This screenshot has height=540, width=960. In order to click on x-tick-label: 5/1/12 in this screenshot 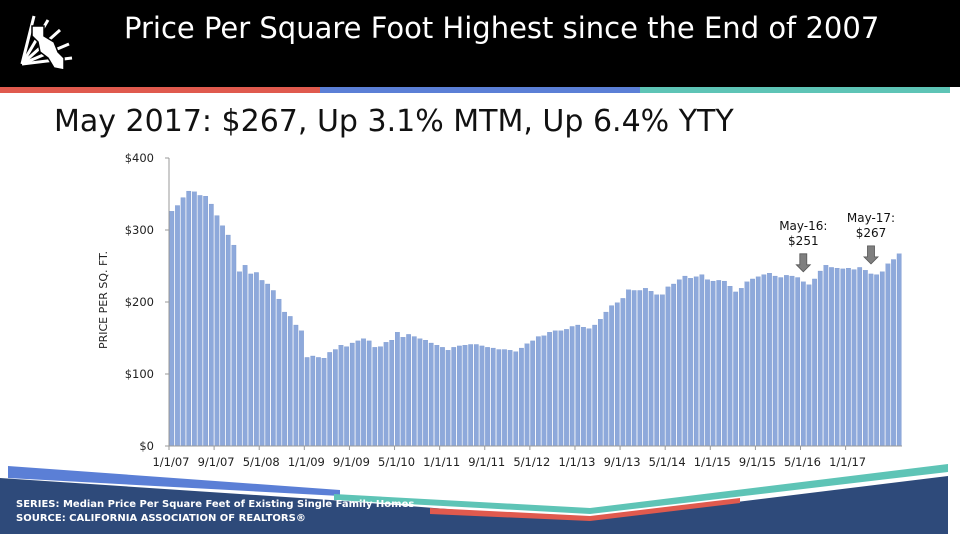, I will do `click(531, 462)`.